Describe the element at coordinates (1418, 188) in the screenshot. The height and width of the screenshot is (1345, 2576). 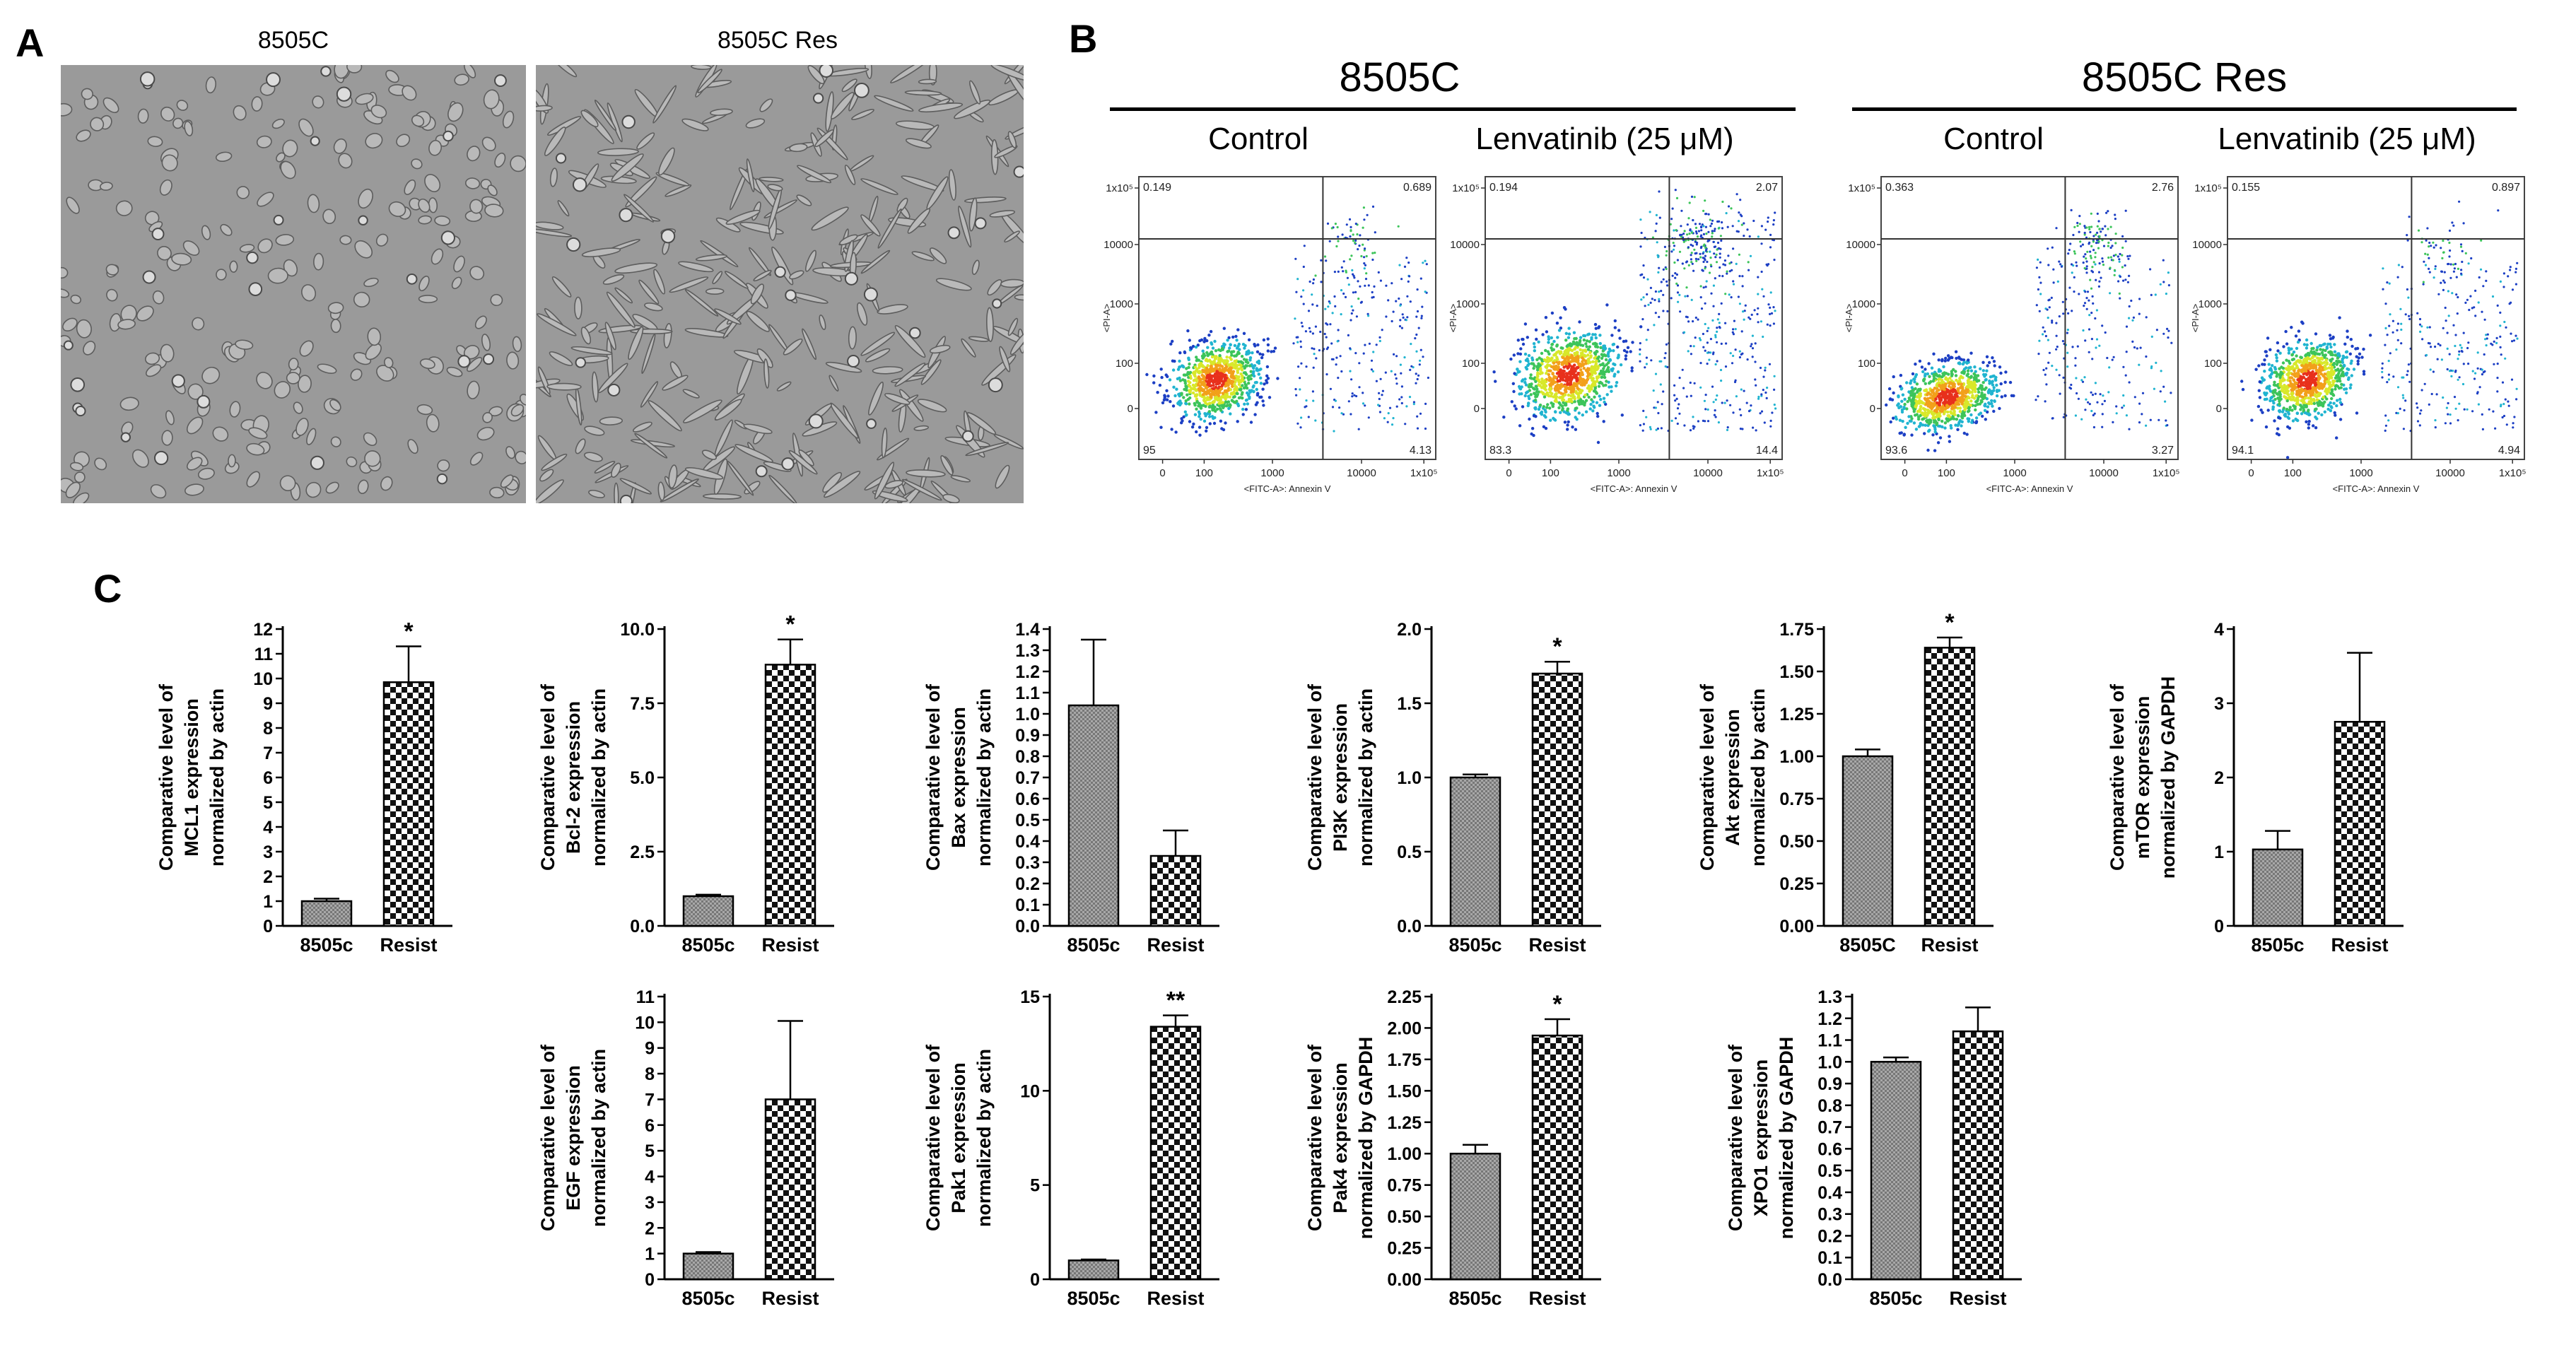
I see `quadrant-value-upper-right: 0.689` at that location.